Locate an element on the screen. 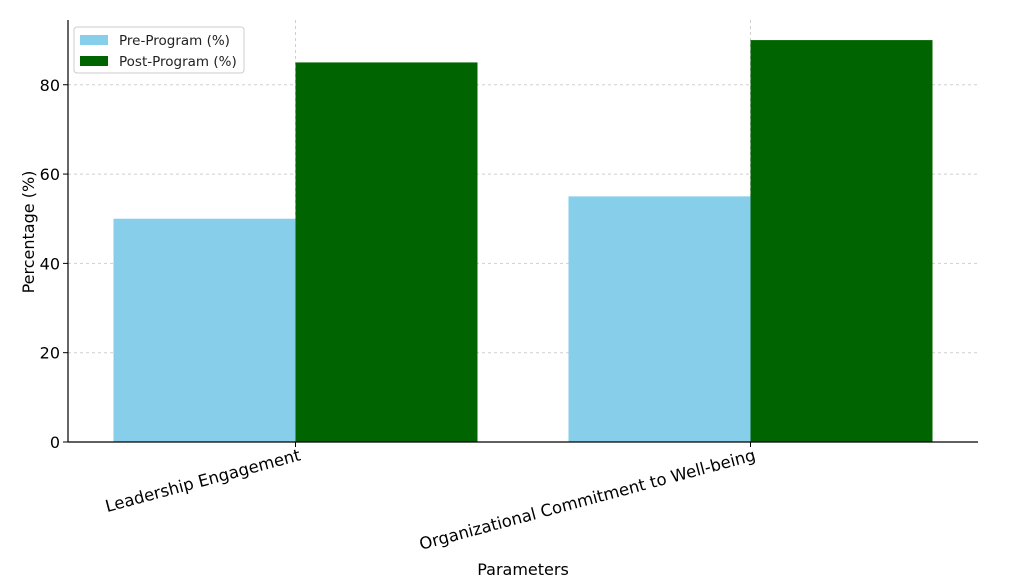 The height and width of the screenshot is (587, 1026). x-tick-label: Organizational Commitment to Well-being is located at coordinates (587, 500).